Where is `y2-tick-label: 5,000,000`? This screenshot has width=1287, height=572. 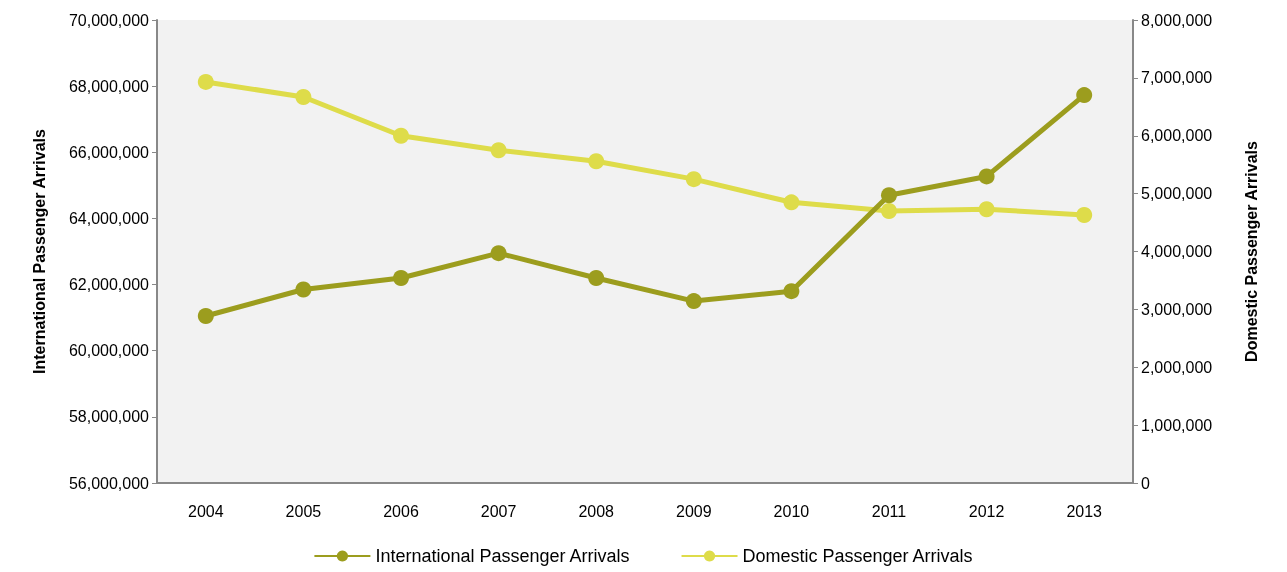
y2-tick-label: 5,000,000 is located at coordinates (1177, 194).